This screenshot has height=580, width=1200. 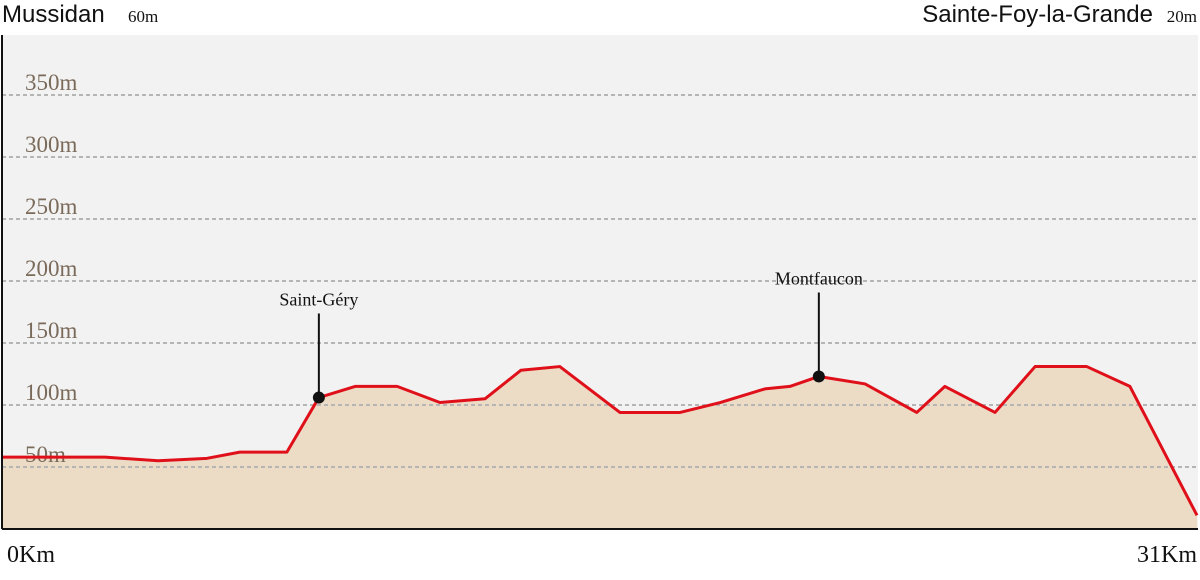 What do you see at coordinates (318, 300) in the screenshot?
I see `annotation-label: Saint-Géry` at bounding box center [318, 300].